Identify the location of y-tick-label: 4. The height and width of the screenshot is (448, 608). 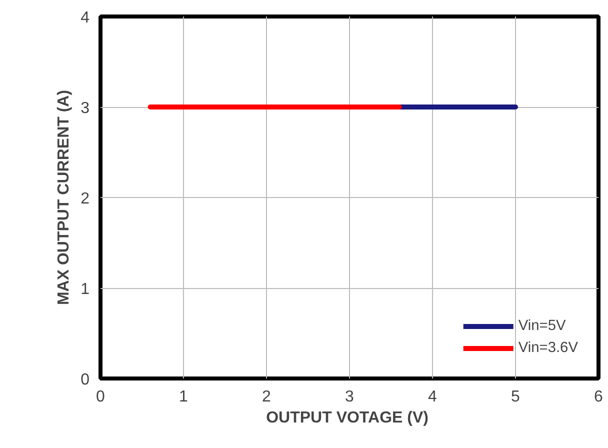
(85, 18).